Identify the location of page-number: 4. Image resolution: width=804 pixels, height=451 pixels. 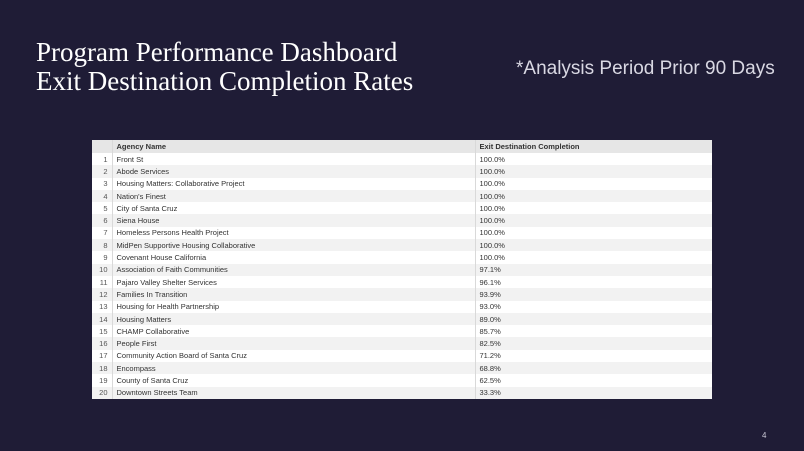
(764, 435).